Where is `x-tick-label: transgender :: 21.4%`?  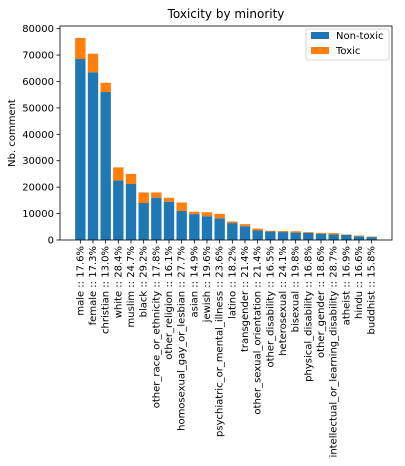
x-tick-label: transgender :: 21.4% is located at coordinates (245, 299).